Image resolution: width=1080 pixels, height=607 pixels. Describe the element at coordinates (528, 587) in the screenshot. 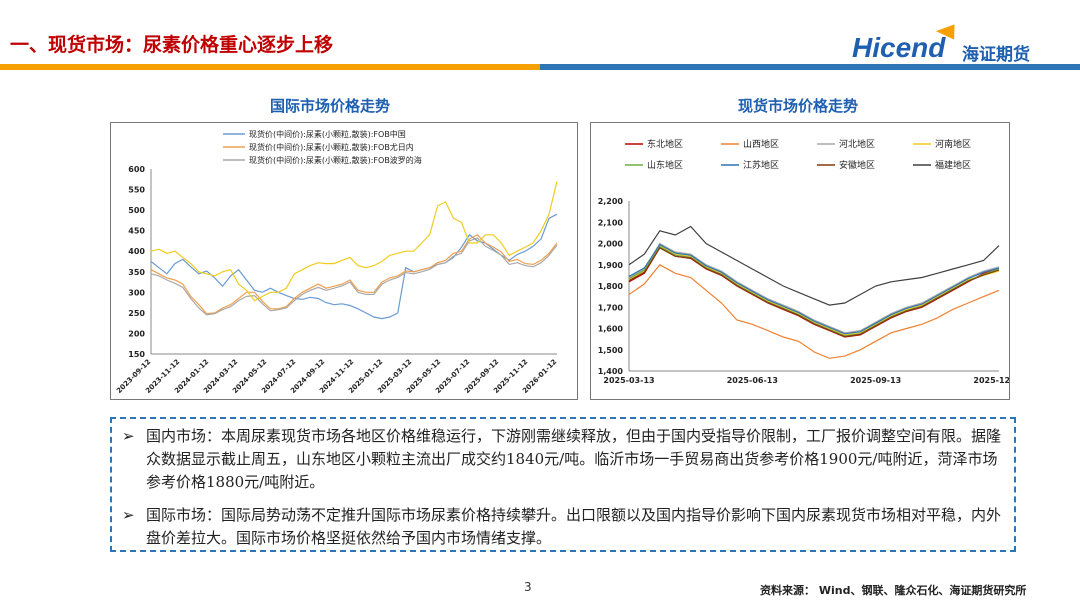

I see `page-number: 3` at that location.